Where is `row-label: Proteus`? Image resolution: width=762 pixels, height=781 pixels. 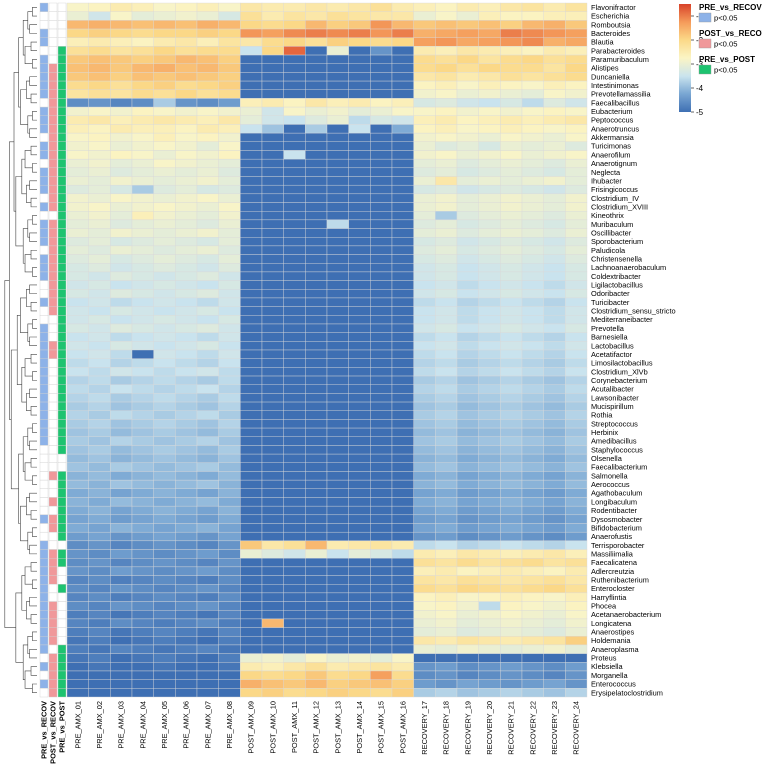 row-label: Proteus is located at coordinates (604, 658).